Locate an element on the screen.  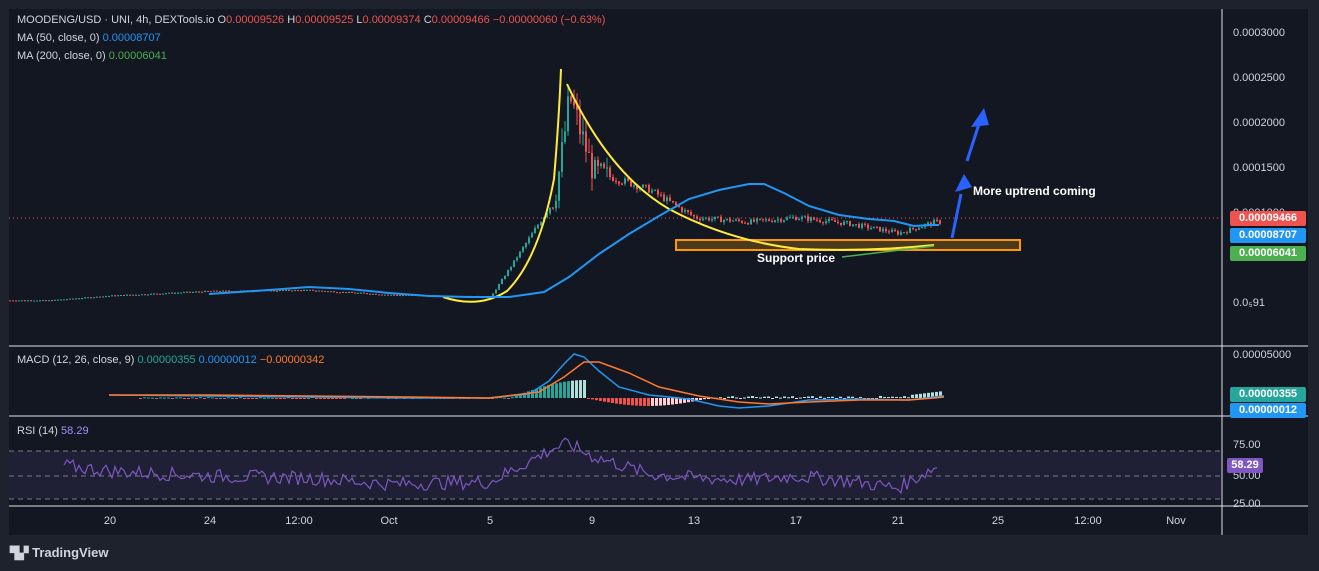
price-change: −0.00000060 (−0.63%) is located at coordinates (549, 20).